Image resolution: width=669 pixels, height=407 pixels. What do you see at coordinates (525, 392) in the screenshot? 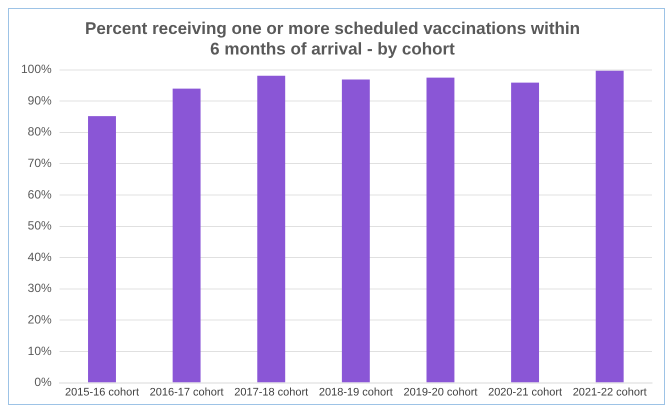
I see `x-tick-label: 2020-21 cohort` at bounding box center [525, 392].